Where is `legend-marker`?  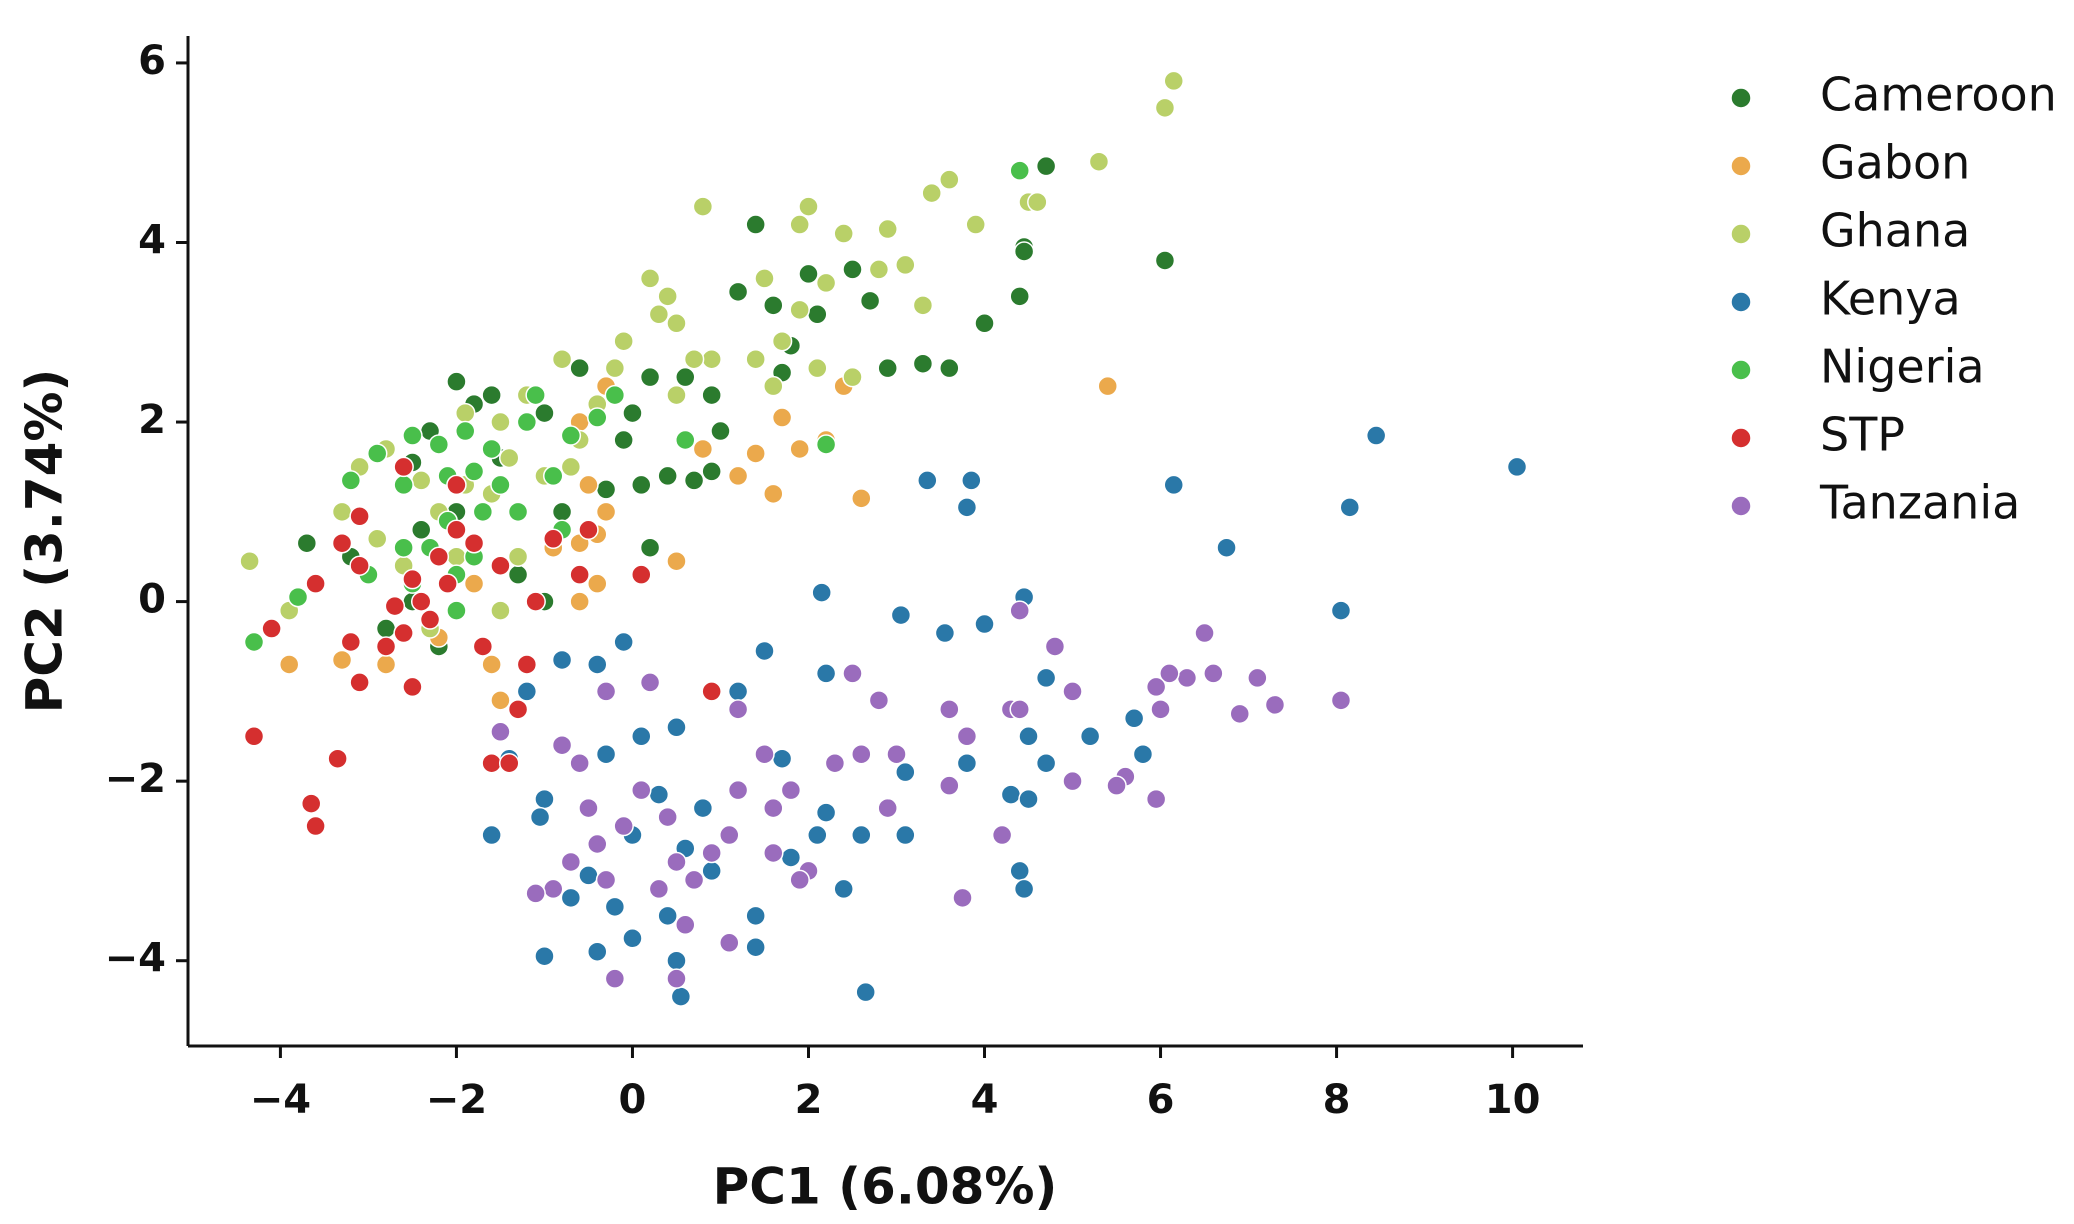
legend-marker is located at coordinates (1741, 166).